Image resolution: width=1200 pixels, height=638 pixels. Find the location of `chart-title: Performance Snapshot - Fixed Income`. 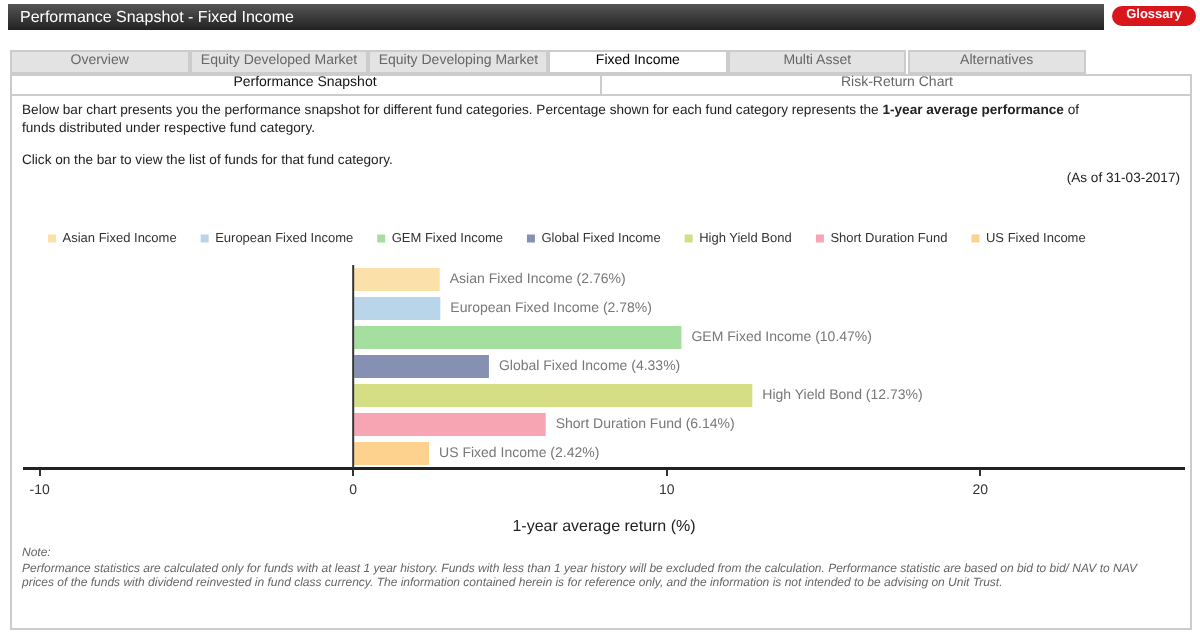

chart-title: Performance Snapshot - Fixed Income is located at coordinates (556, 17).